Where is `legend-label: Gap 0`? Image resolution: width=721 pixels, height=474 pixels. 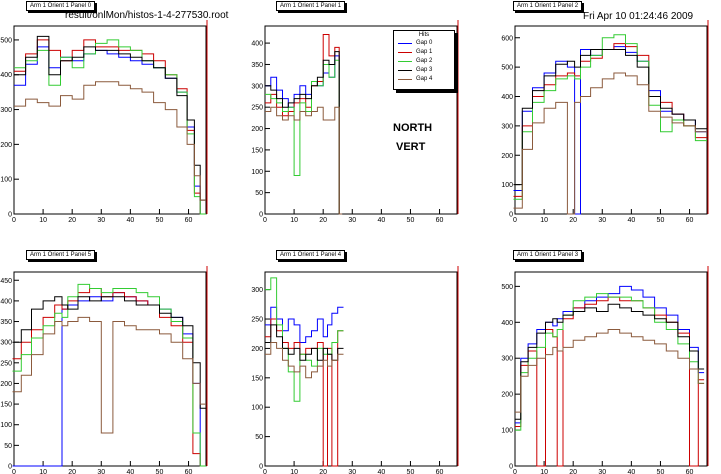 legend-label: Gap 0 is located at coordinates (424, 43).